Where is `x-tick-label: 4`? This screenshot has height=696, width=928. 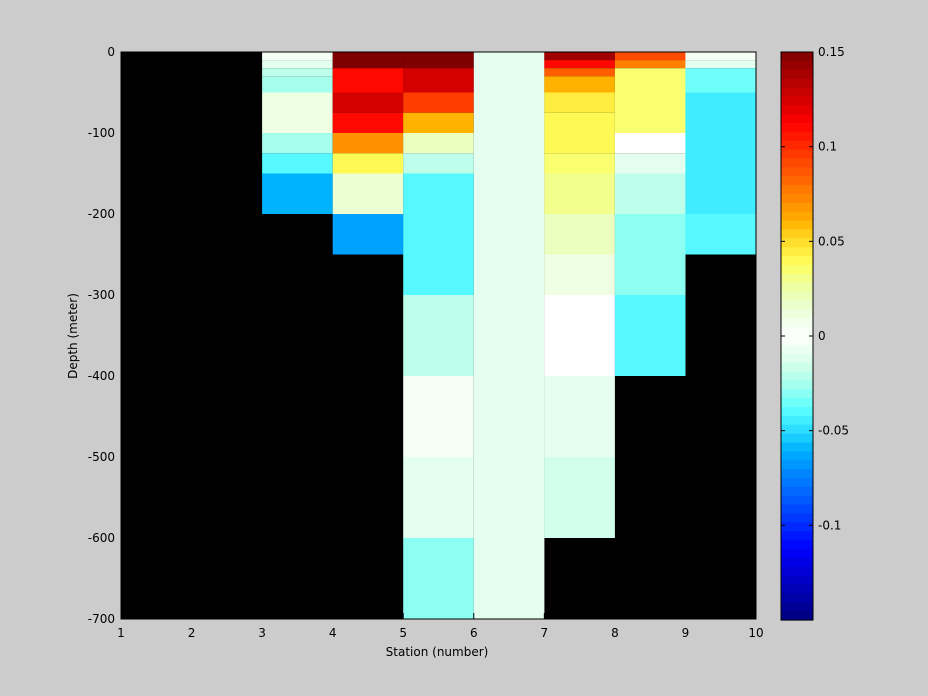 x-tick-label: 4 is located at coordinates (333, 633).